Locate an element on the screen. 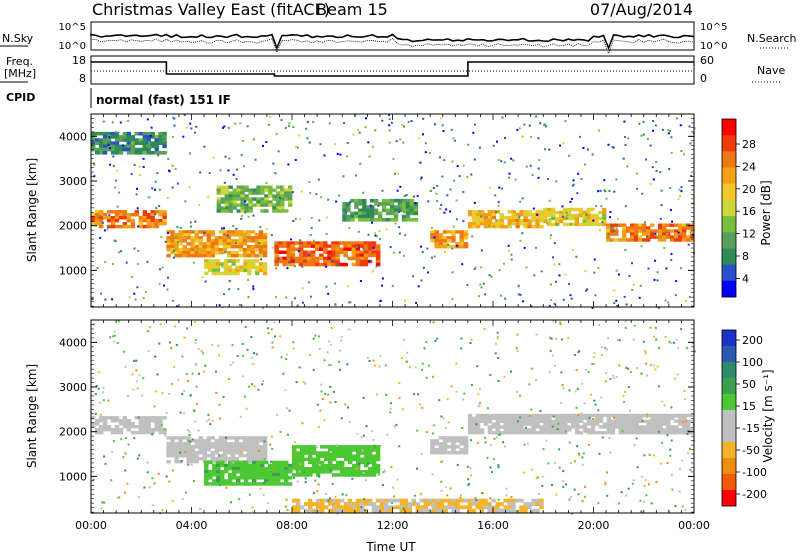  colorbar-swatch is located at coordinates (729, 273).